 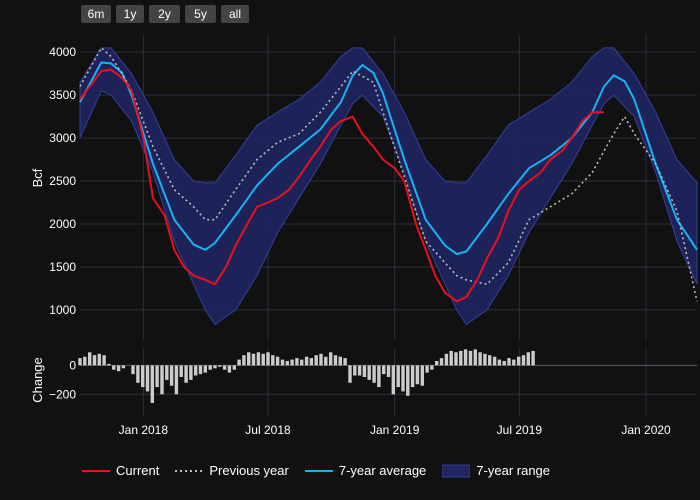 I want to click on legend-item-current: Current, so click(x=120, y=470).